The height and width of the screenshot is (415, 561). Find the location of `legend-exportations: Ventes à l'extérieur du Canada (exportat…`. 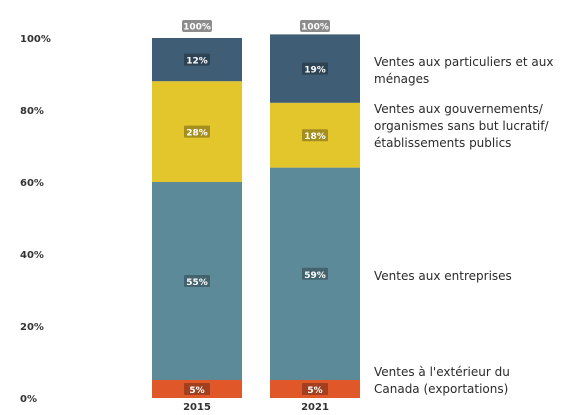

legend-exportations: Ventes à l'extérieur du Canada (exportat… is located at coordinates (442, 380).